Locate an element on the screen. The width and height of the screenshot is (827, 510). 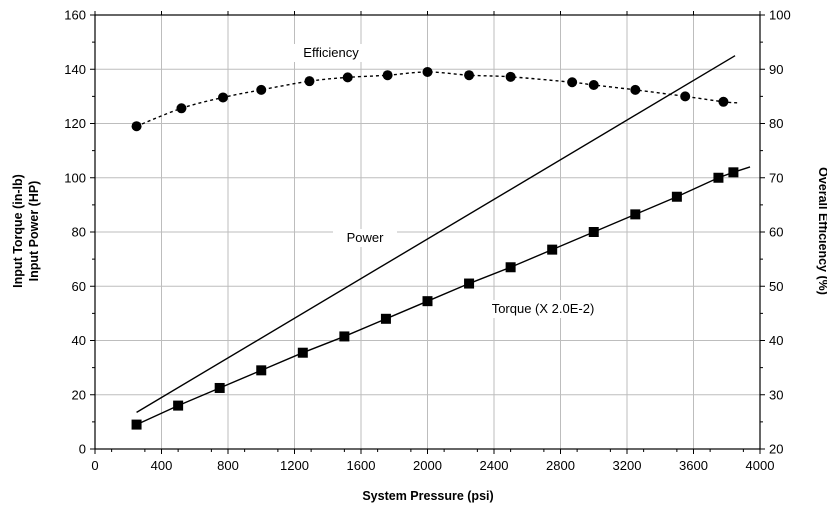
x-tick-label: 1200 is located at coordinates (294, 465).